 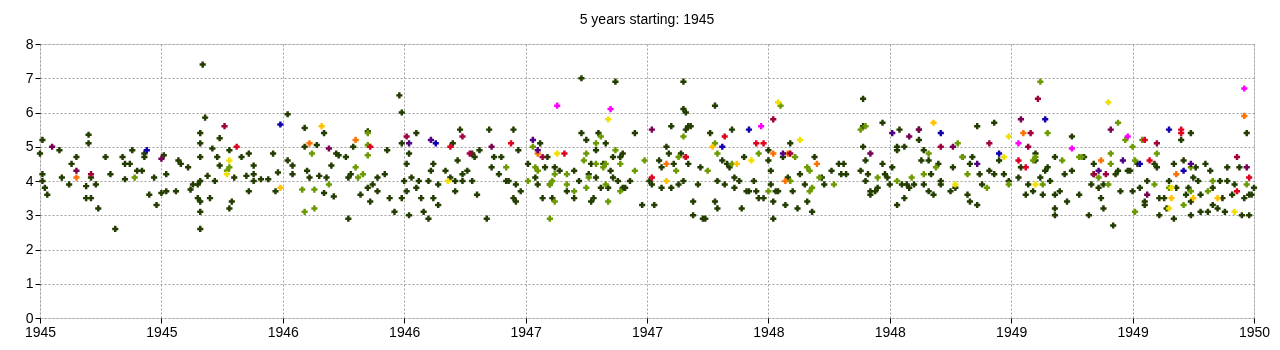 What do you see at coordinates (29, 112) in the screenshot?
I see `y-tick-label: 6` at bounding box center [29, 112].